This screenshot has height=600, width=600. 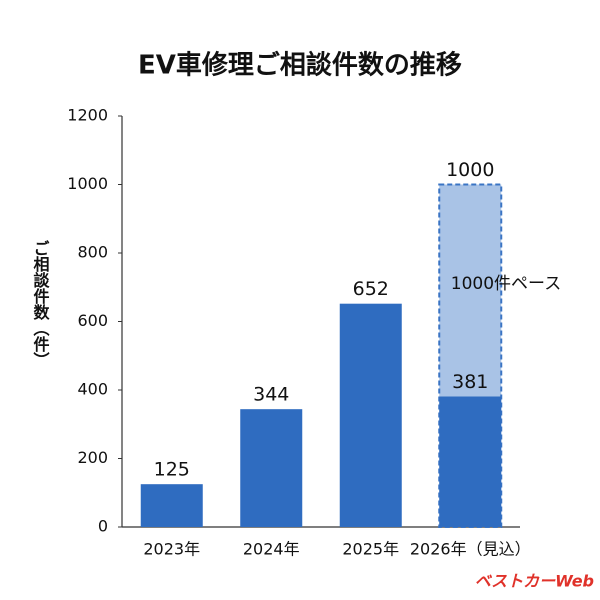 I want to click on x-tick-label: 2024年, so click(x=271, y=549).